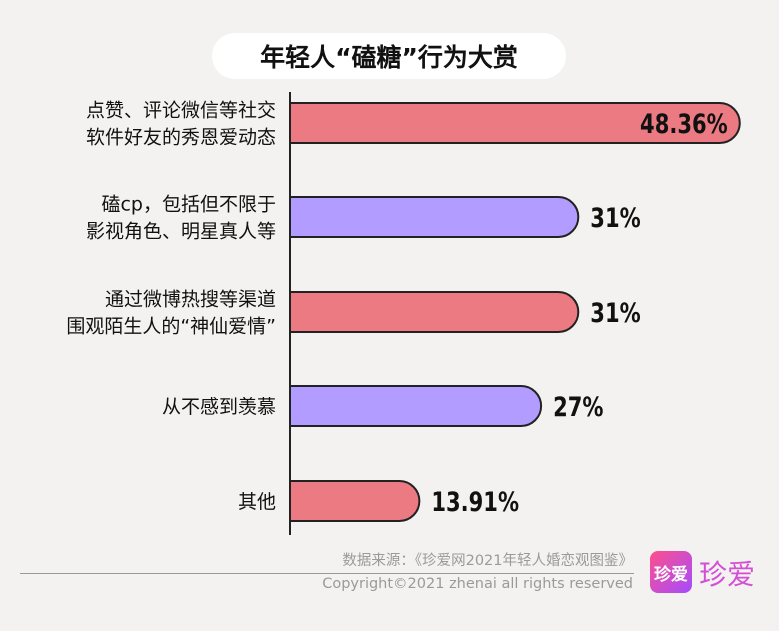 This screenshot has width=779, height=631. Describe the element at coordinates (671, 572) in the screenshot. I see `logo-badge: 珍爱` at that location.